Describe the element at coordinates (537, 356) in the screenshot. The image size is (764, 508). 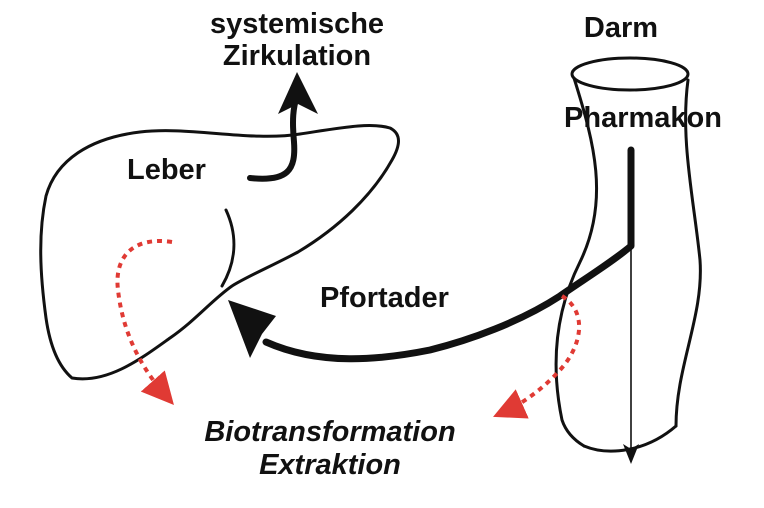
I see `intestine-biotransformation-dotted-arrow` at that location.